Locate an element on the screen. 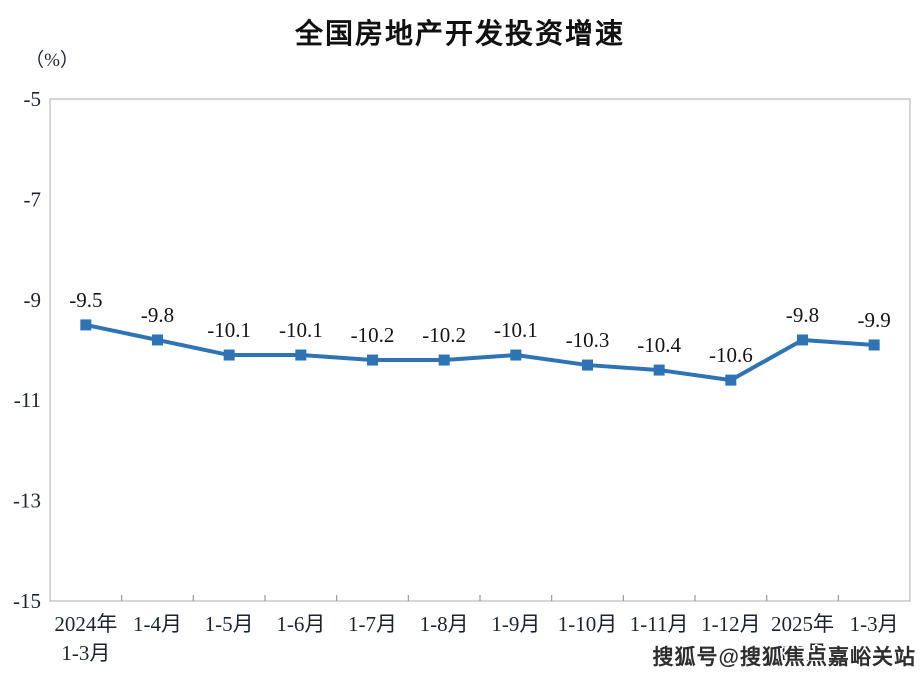  x-axis-category-label: 1-7月 is located at coordinates (372, 624).